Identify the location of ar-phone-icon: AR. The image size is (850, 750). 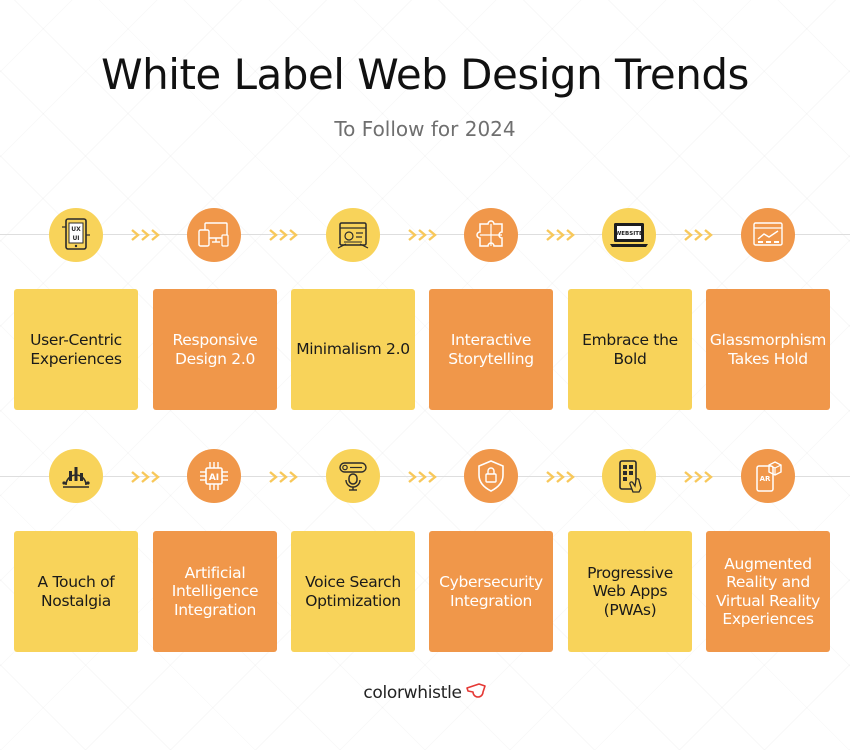
(768, 476).